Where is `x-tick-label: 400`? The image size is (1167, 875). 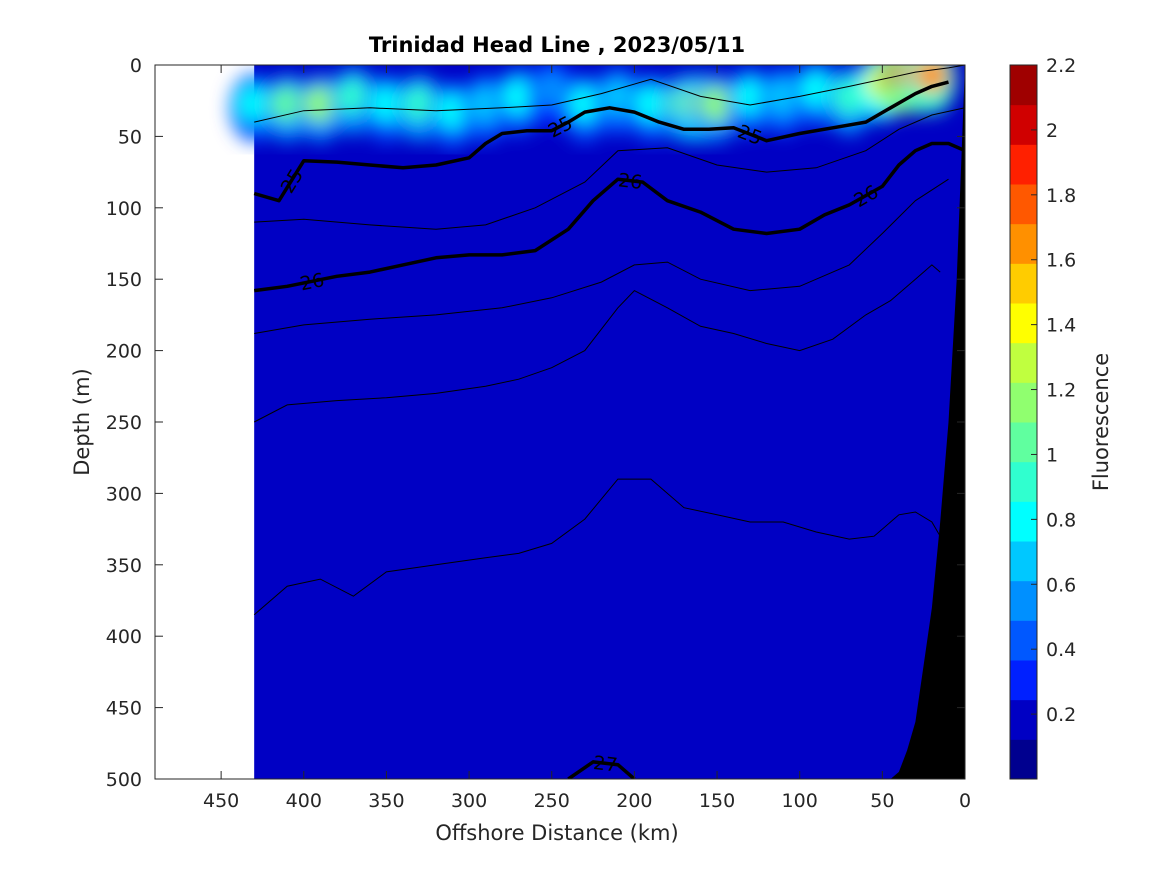
x-tick-label: 400 is located at coordinates (304, 801).